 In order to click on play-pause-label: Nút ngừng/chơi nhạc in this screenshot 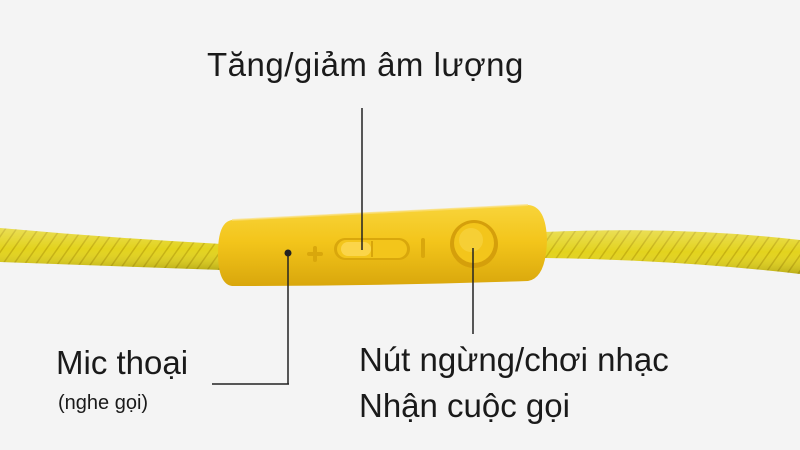, I will do `click(514, 359)`.